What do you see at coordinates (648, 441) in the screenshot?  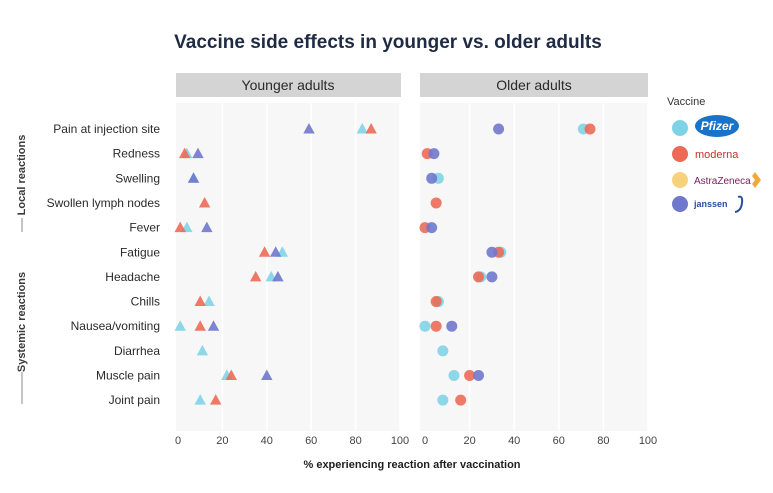 I see `x-tick-p1-100: 100` at bounding box center [648, 441].